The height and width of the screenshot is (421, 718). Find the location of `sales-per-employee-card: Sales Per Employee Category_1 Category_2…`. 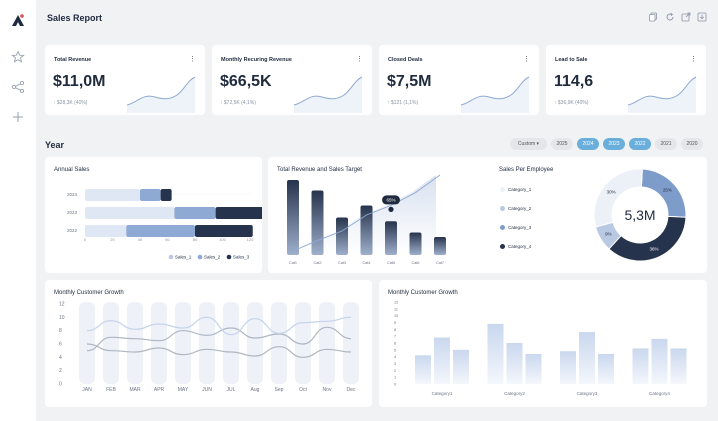

sales-per-employee-card: Sales Per Employee Category_1 Category_2… is located at coordinates (598, 215).